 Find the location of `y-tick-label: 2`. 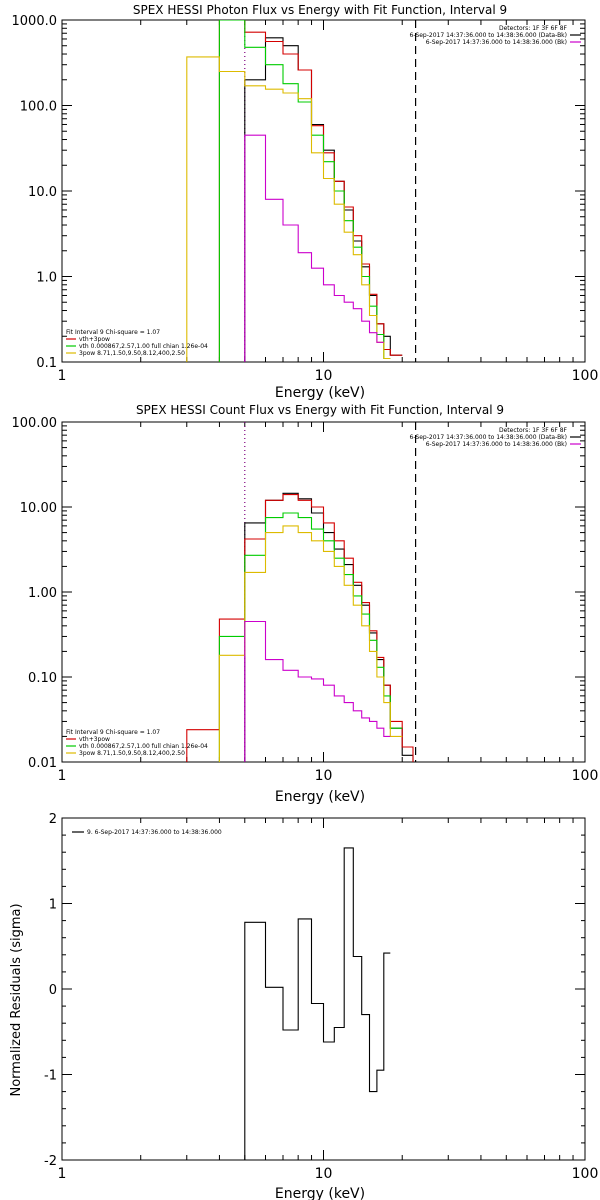

y-tick-label: 2 is located at coordinates (53, 819).